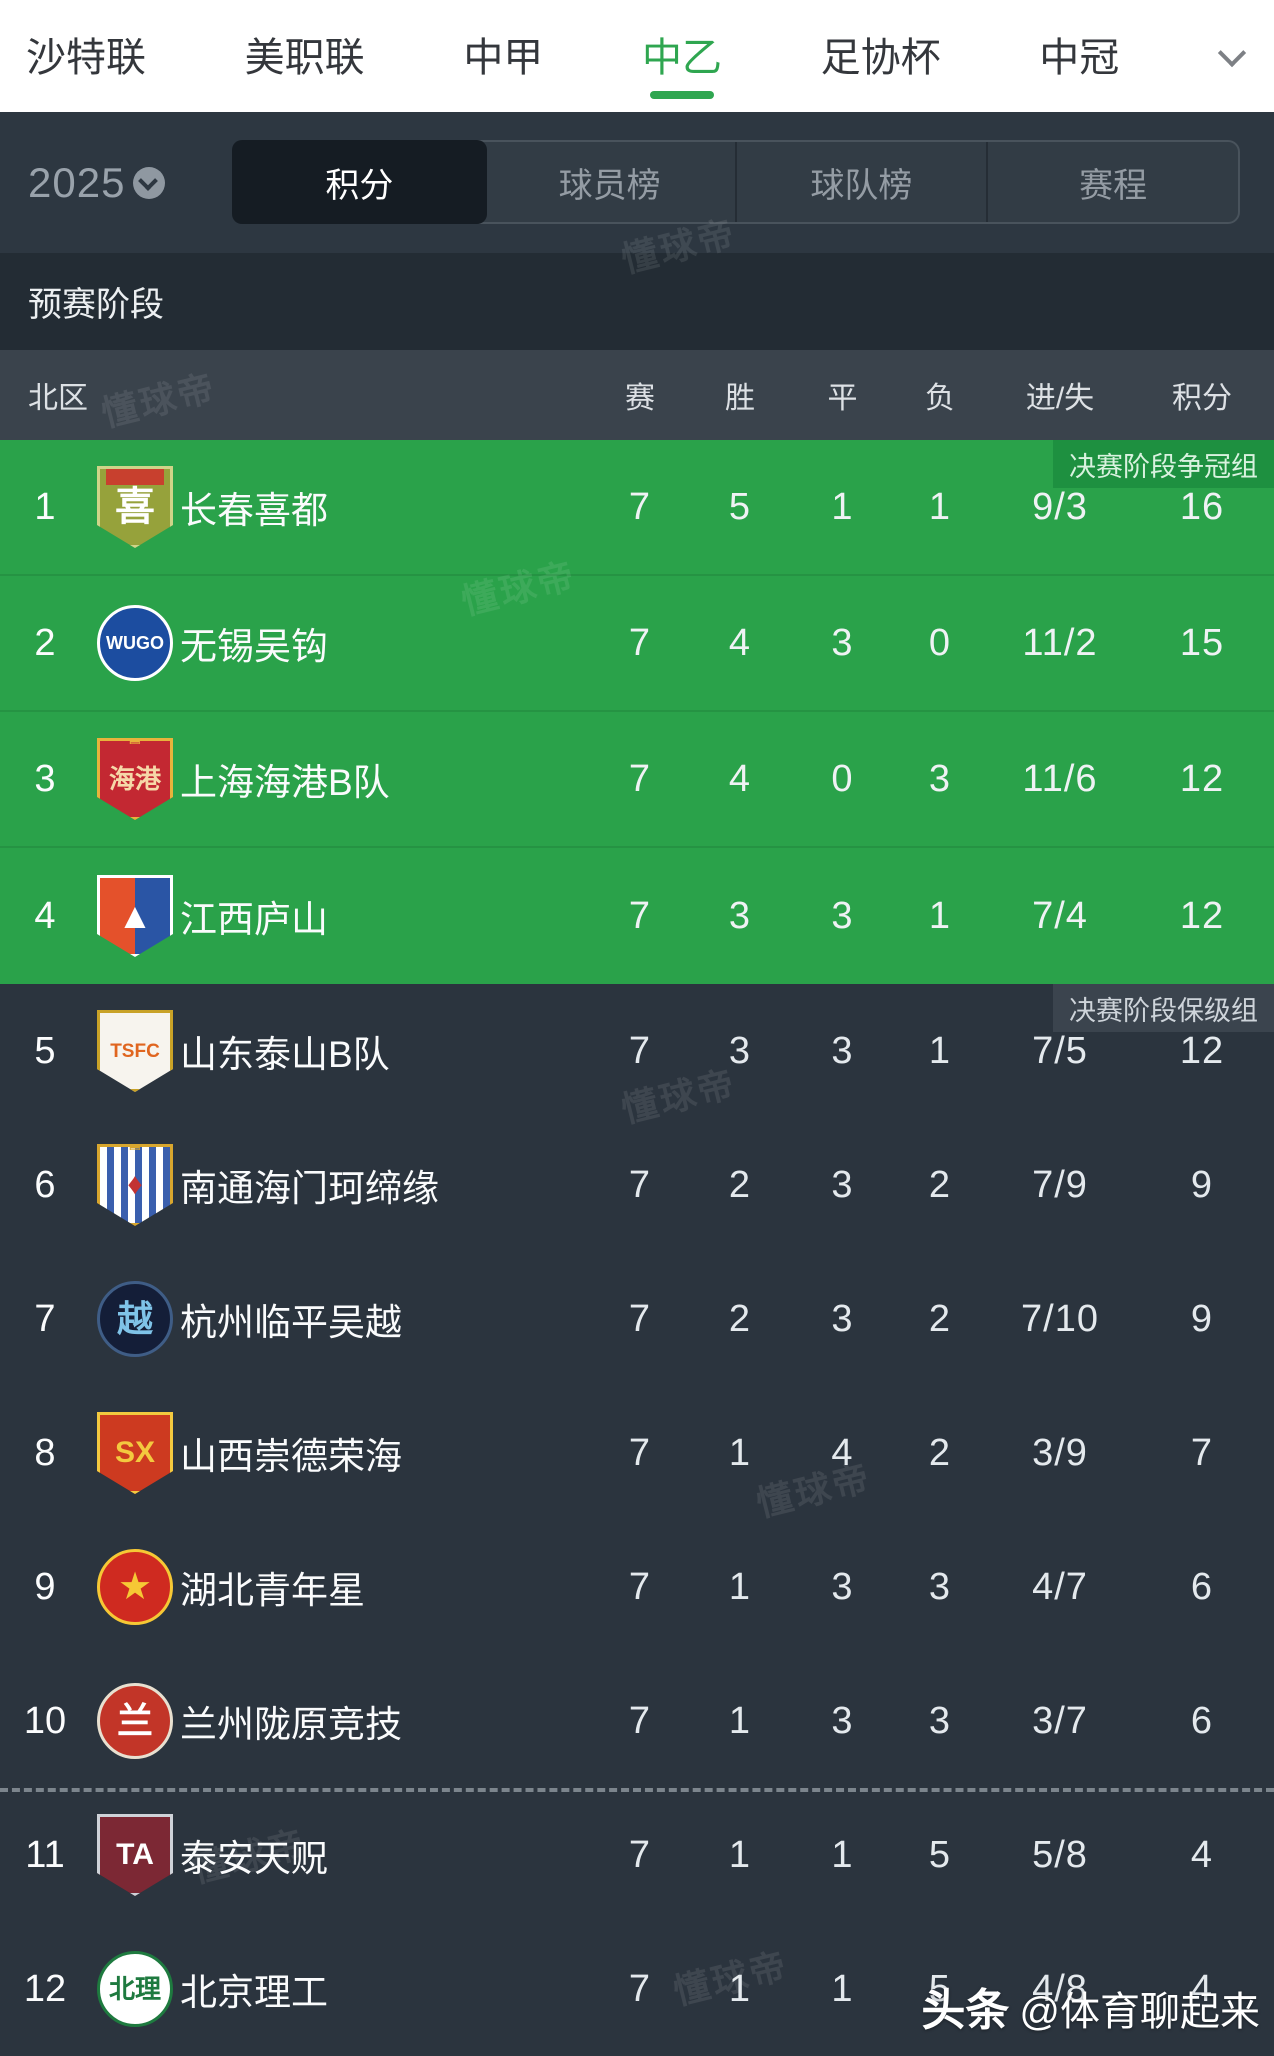 The image size is (1274, 2056). Describe the element at coordinates (96, 305) in the screenshot. I see `stage-title: 预赛阶段` at that location.